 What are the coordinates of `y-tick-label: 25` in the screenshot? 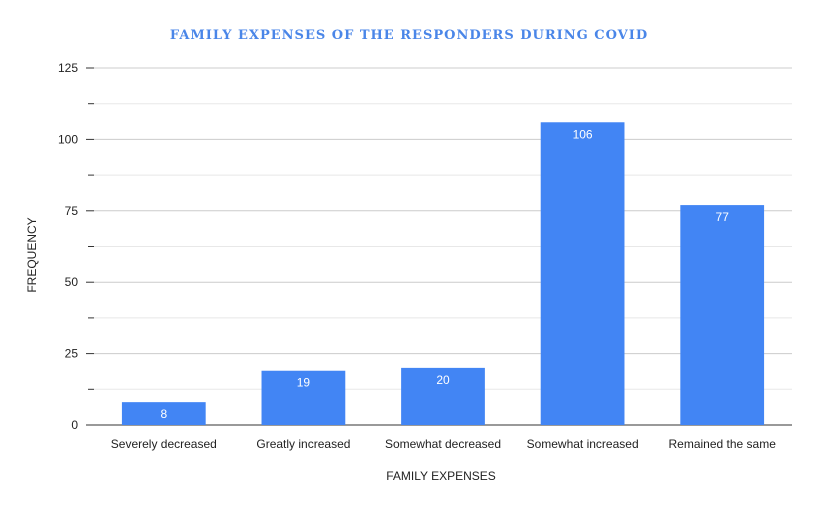 It's located at (72, 354).